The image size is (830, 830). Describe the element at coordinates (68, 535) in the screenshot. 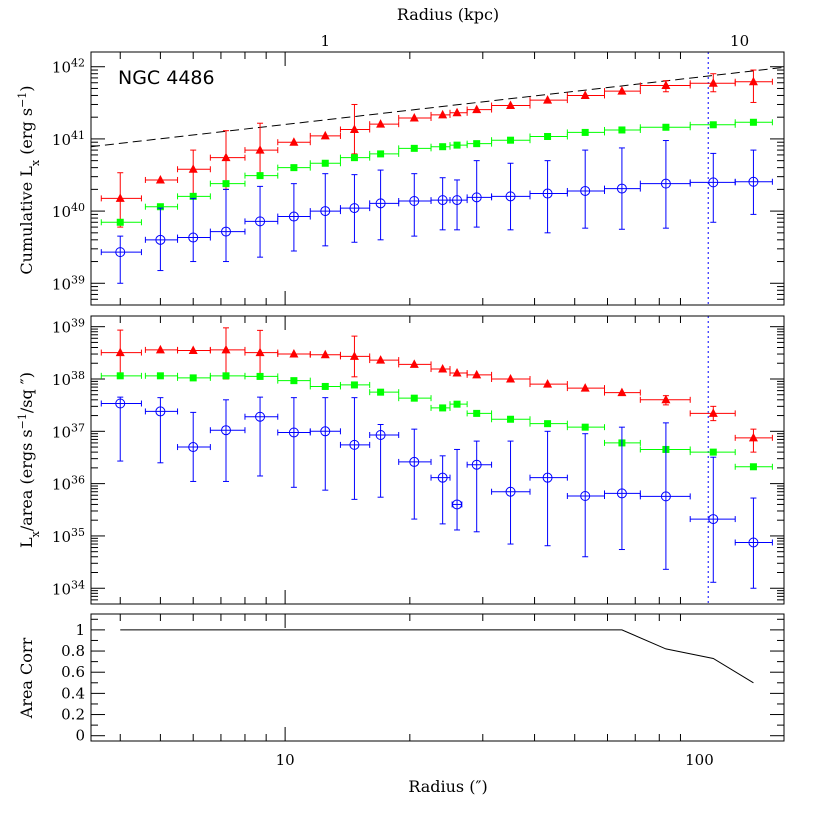

I see `y-tick-label: 1035` at that location.